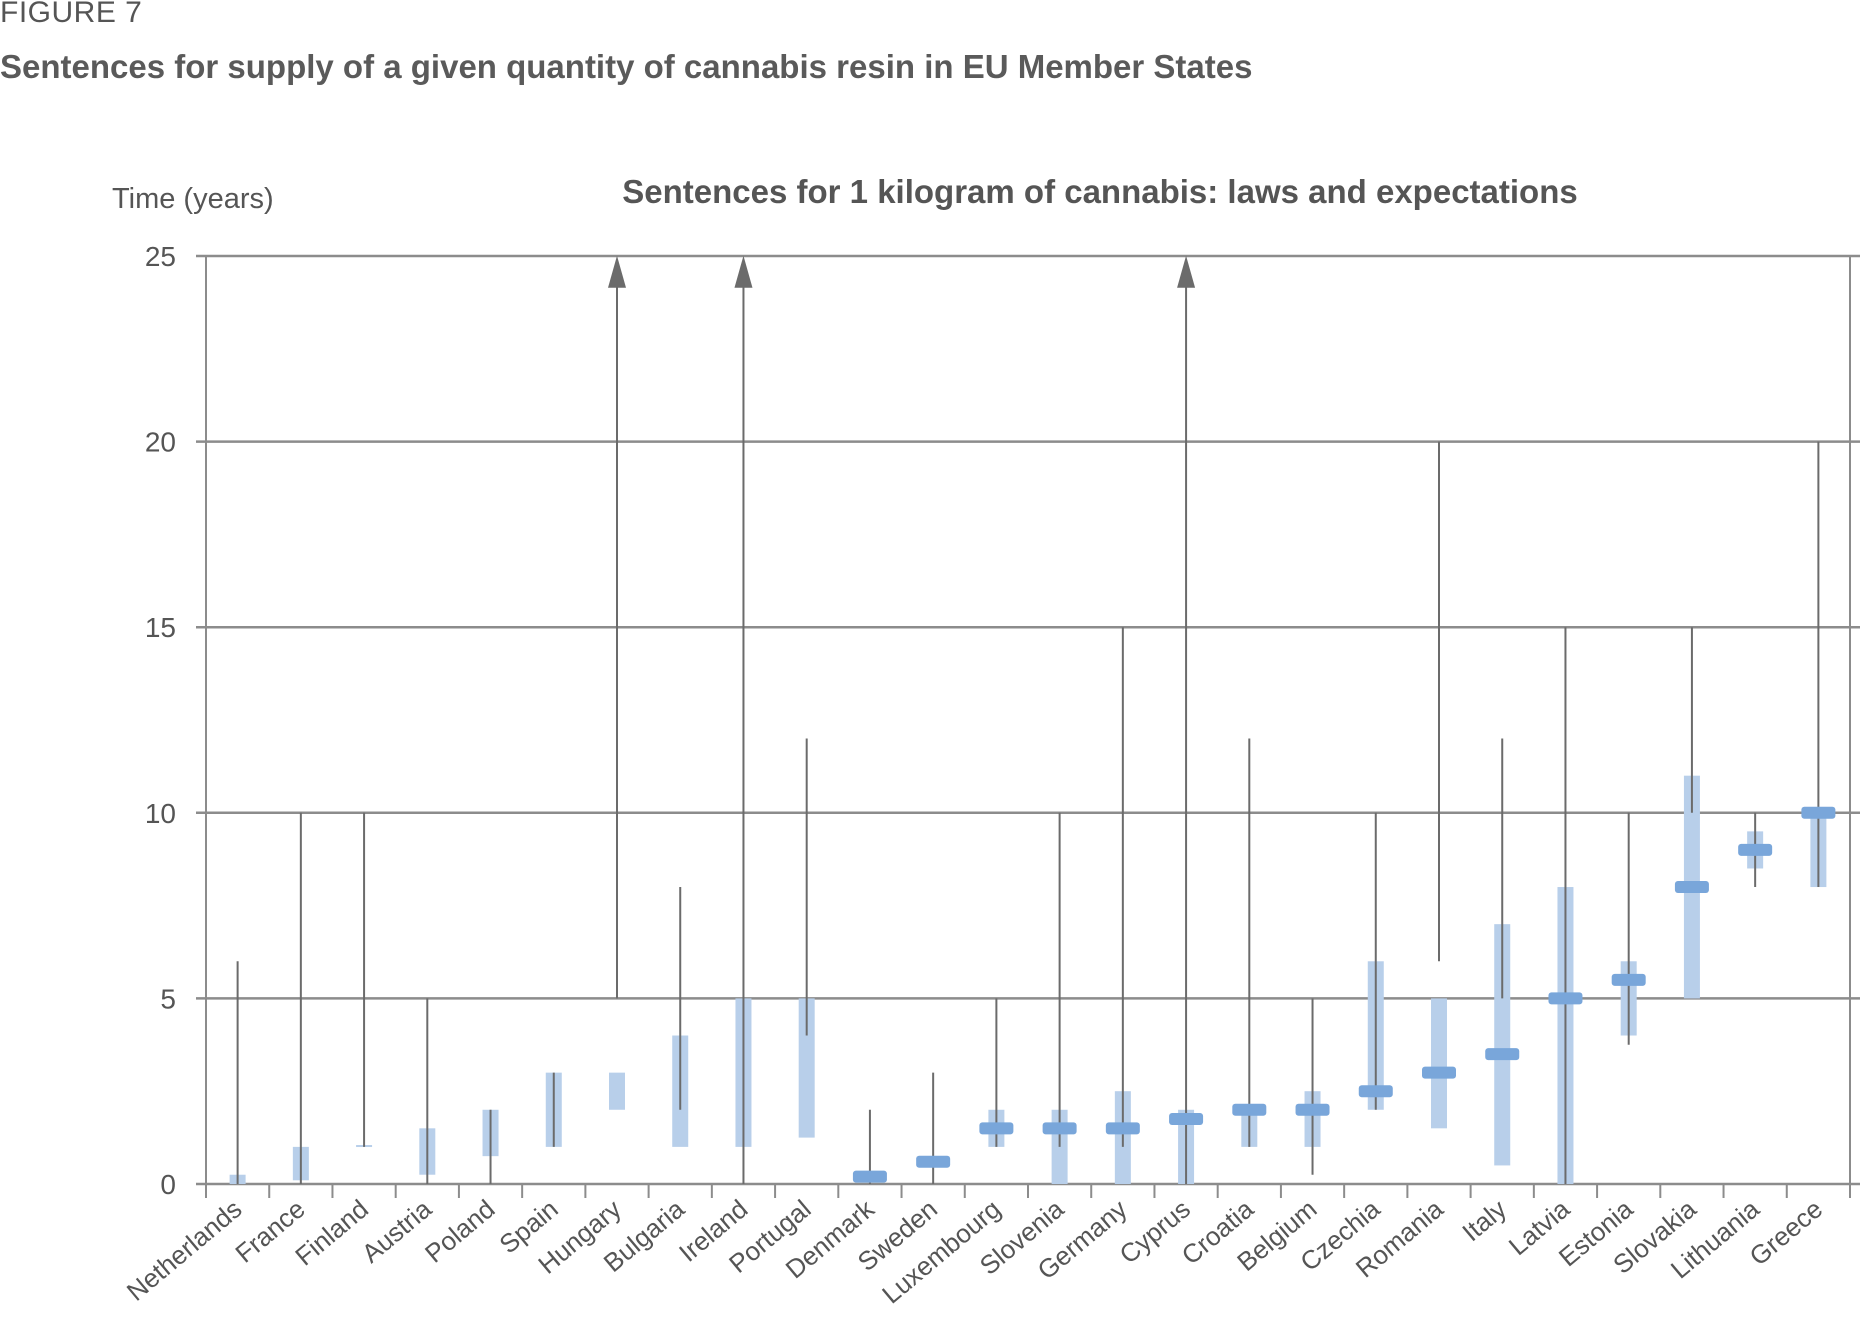  I want to click on x-tick-label: Greece, so click(1786, 1233).